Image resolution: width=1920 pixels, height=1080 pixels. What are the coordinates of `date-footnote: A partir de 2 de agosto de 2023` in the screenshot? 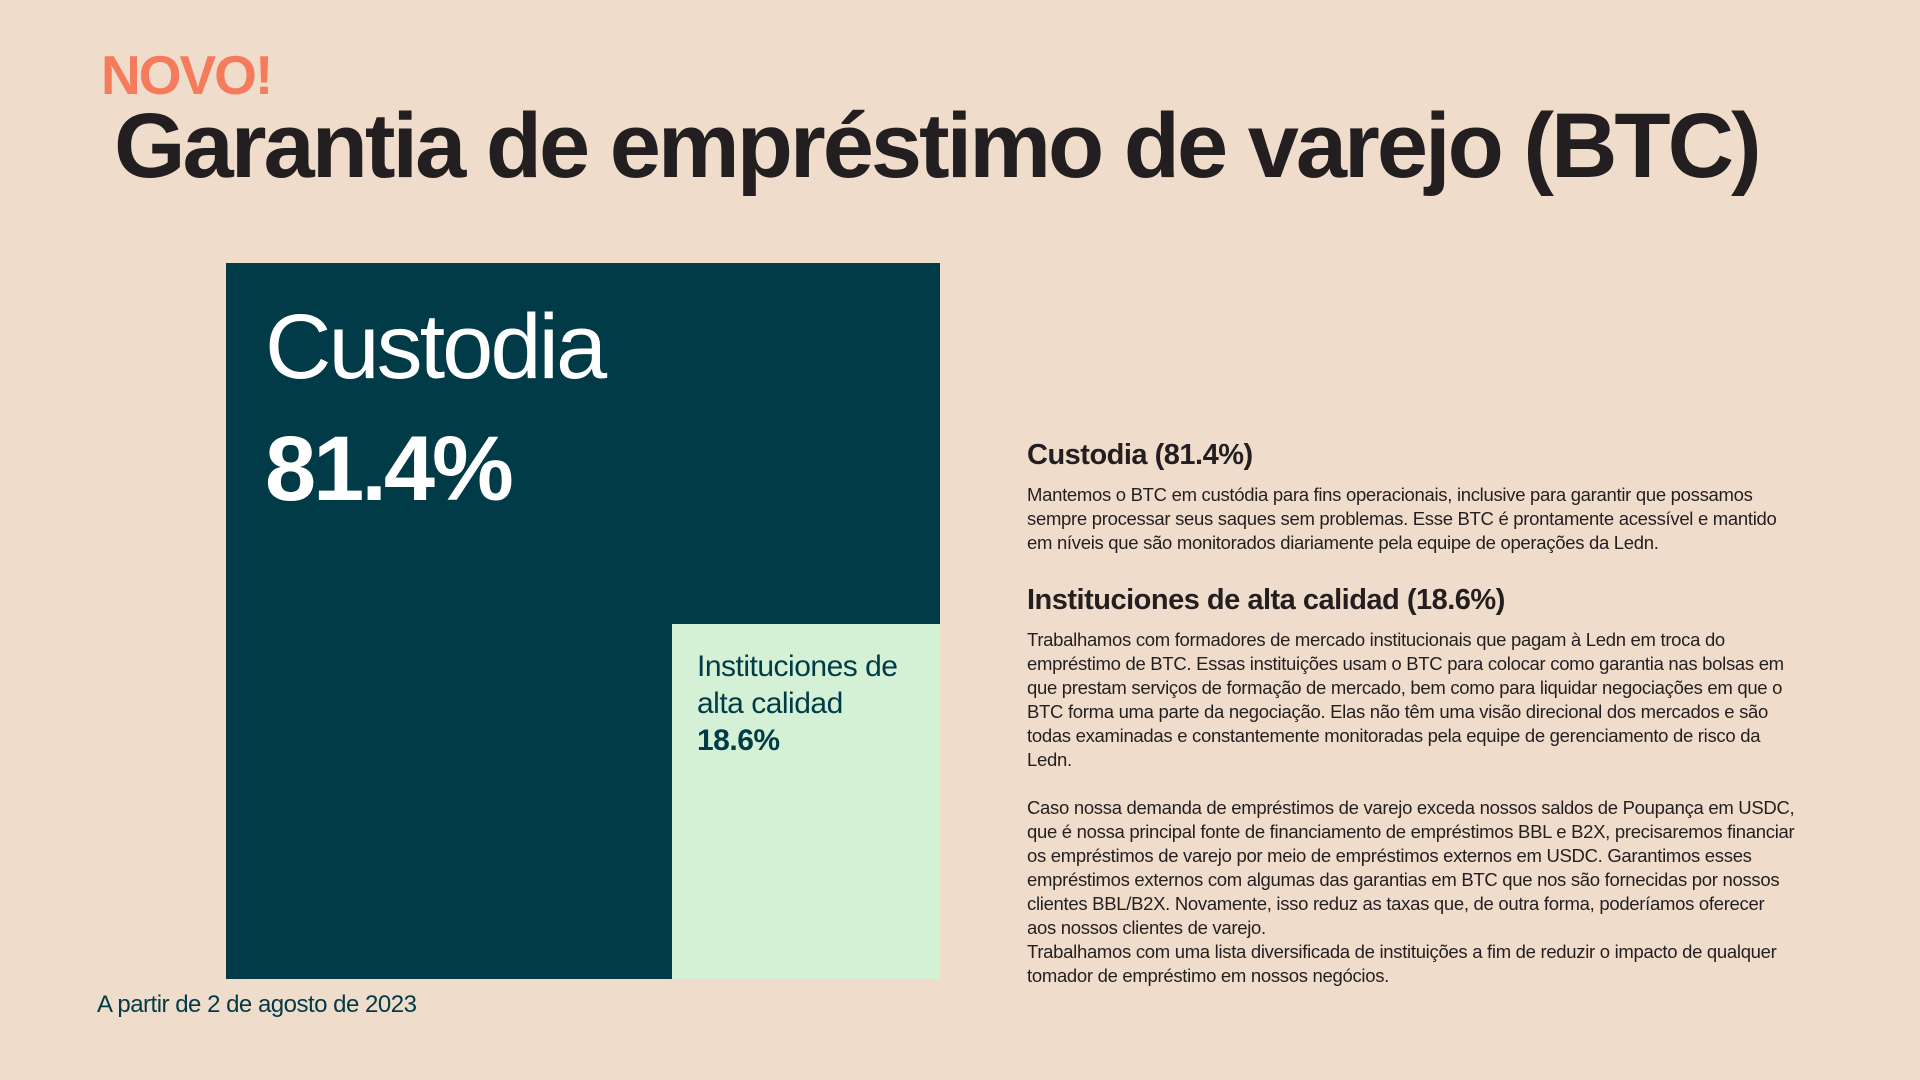 It's located at (257, 1004).